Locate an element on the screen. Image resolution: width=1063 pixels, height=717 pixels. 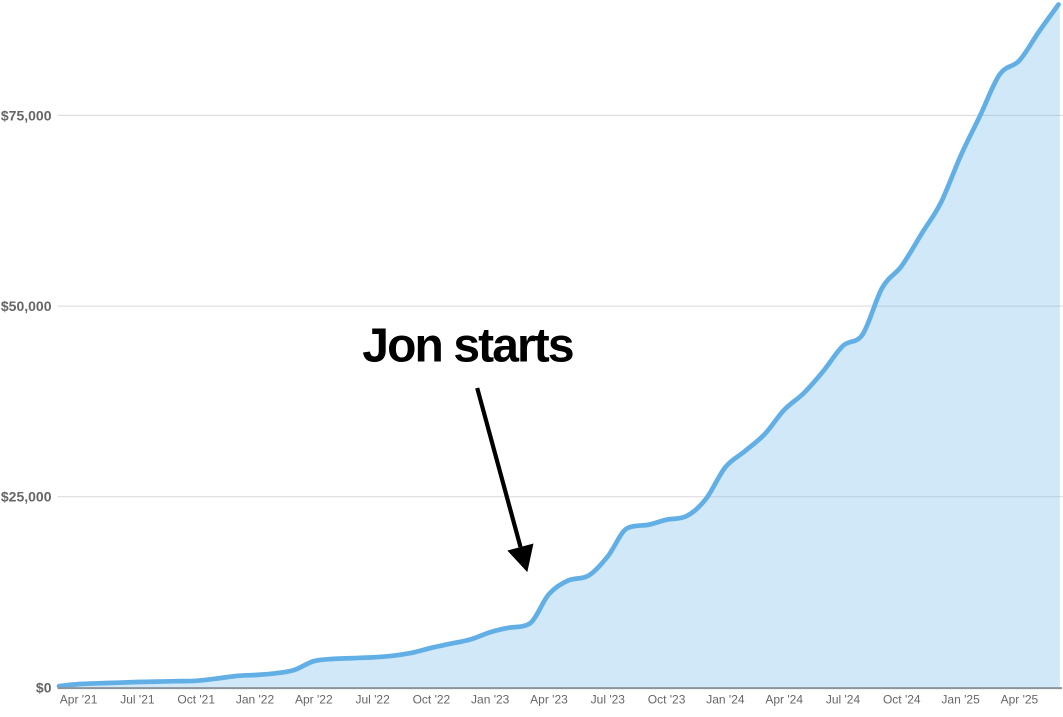
svg-text: Jul '22 is located at coordinates (372, 699).